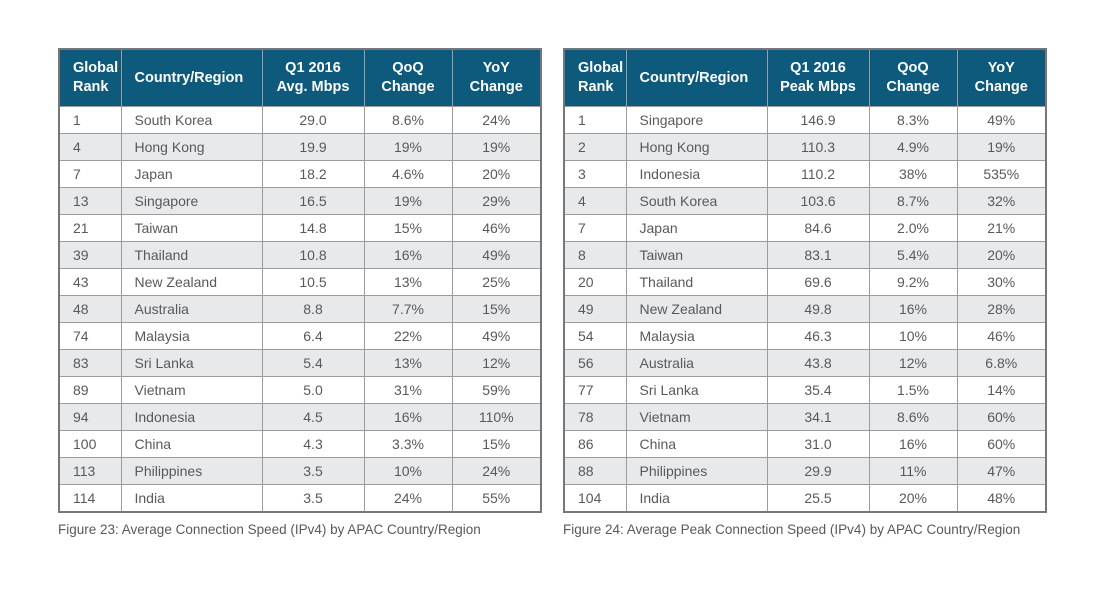 This screenshot has width=1100, height=600. I want to click on table-row: 48 Australia 8.8 7.7% 15%, so click(300, 309).